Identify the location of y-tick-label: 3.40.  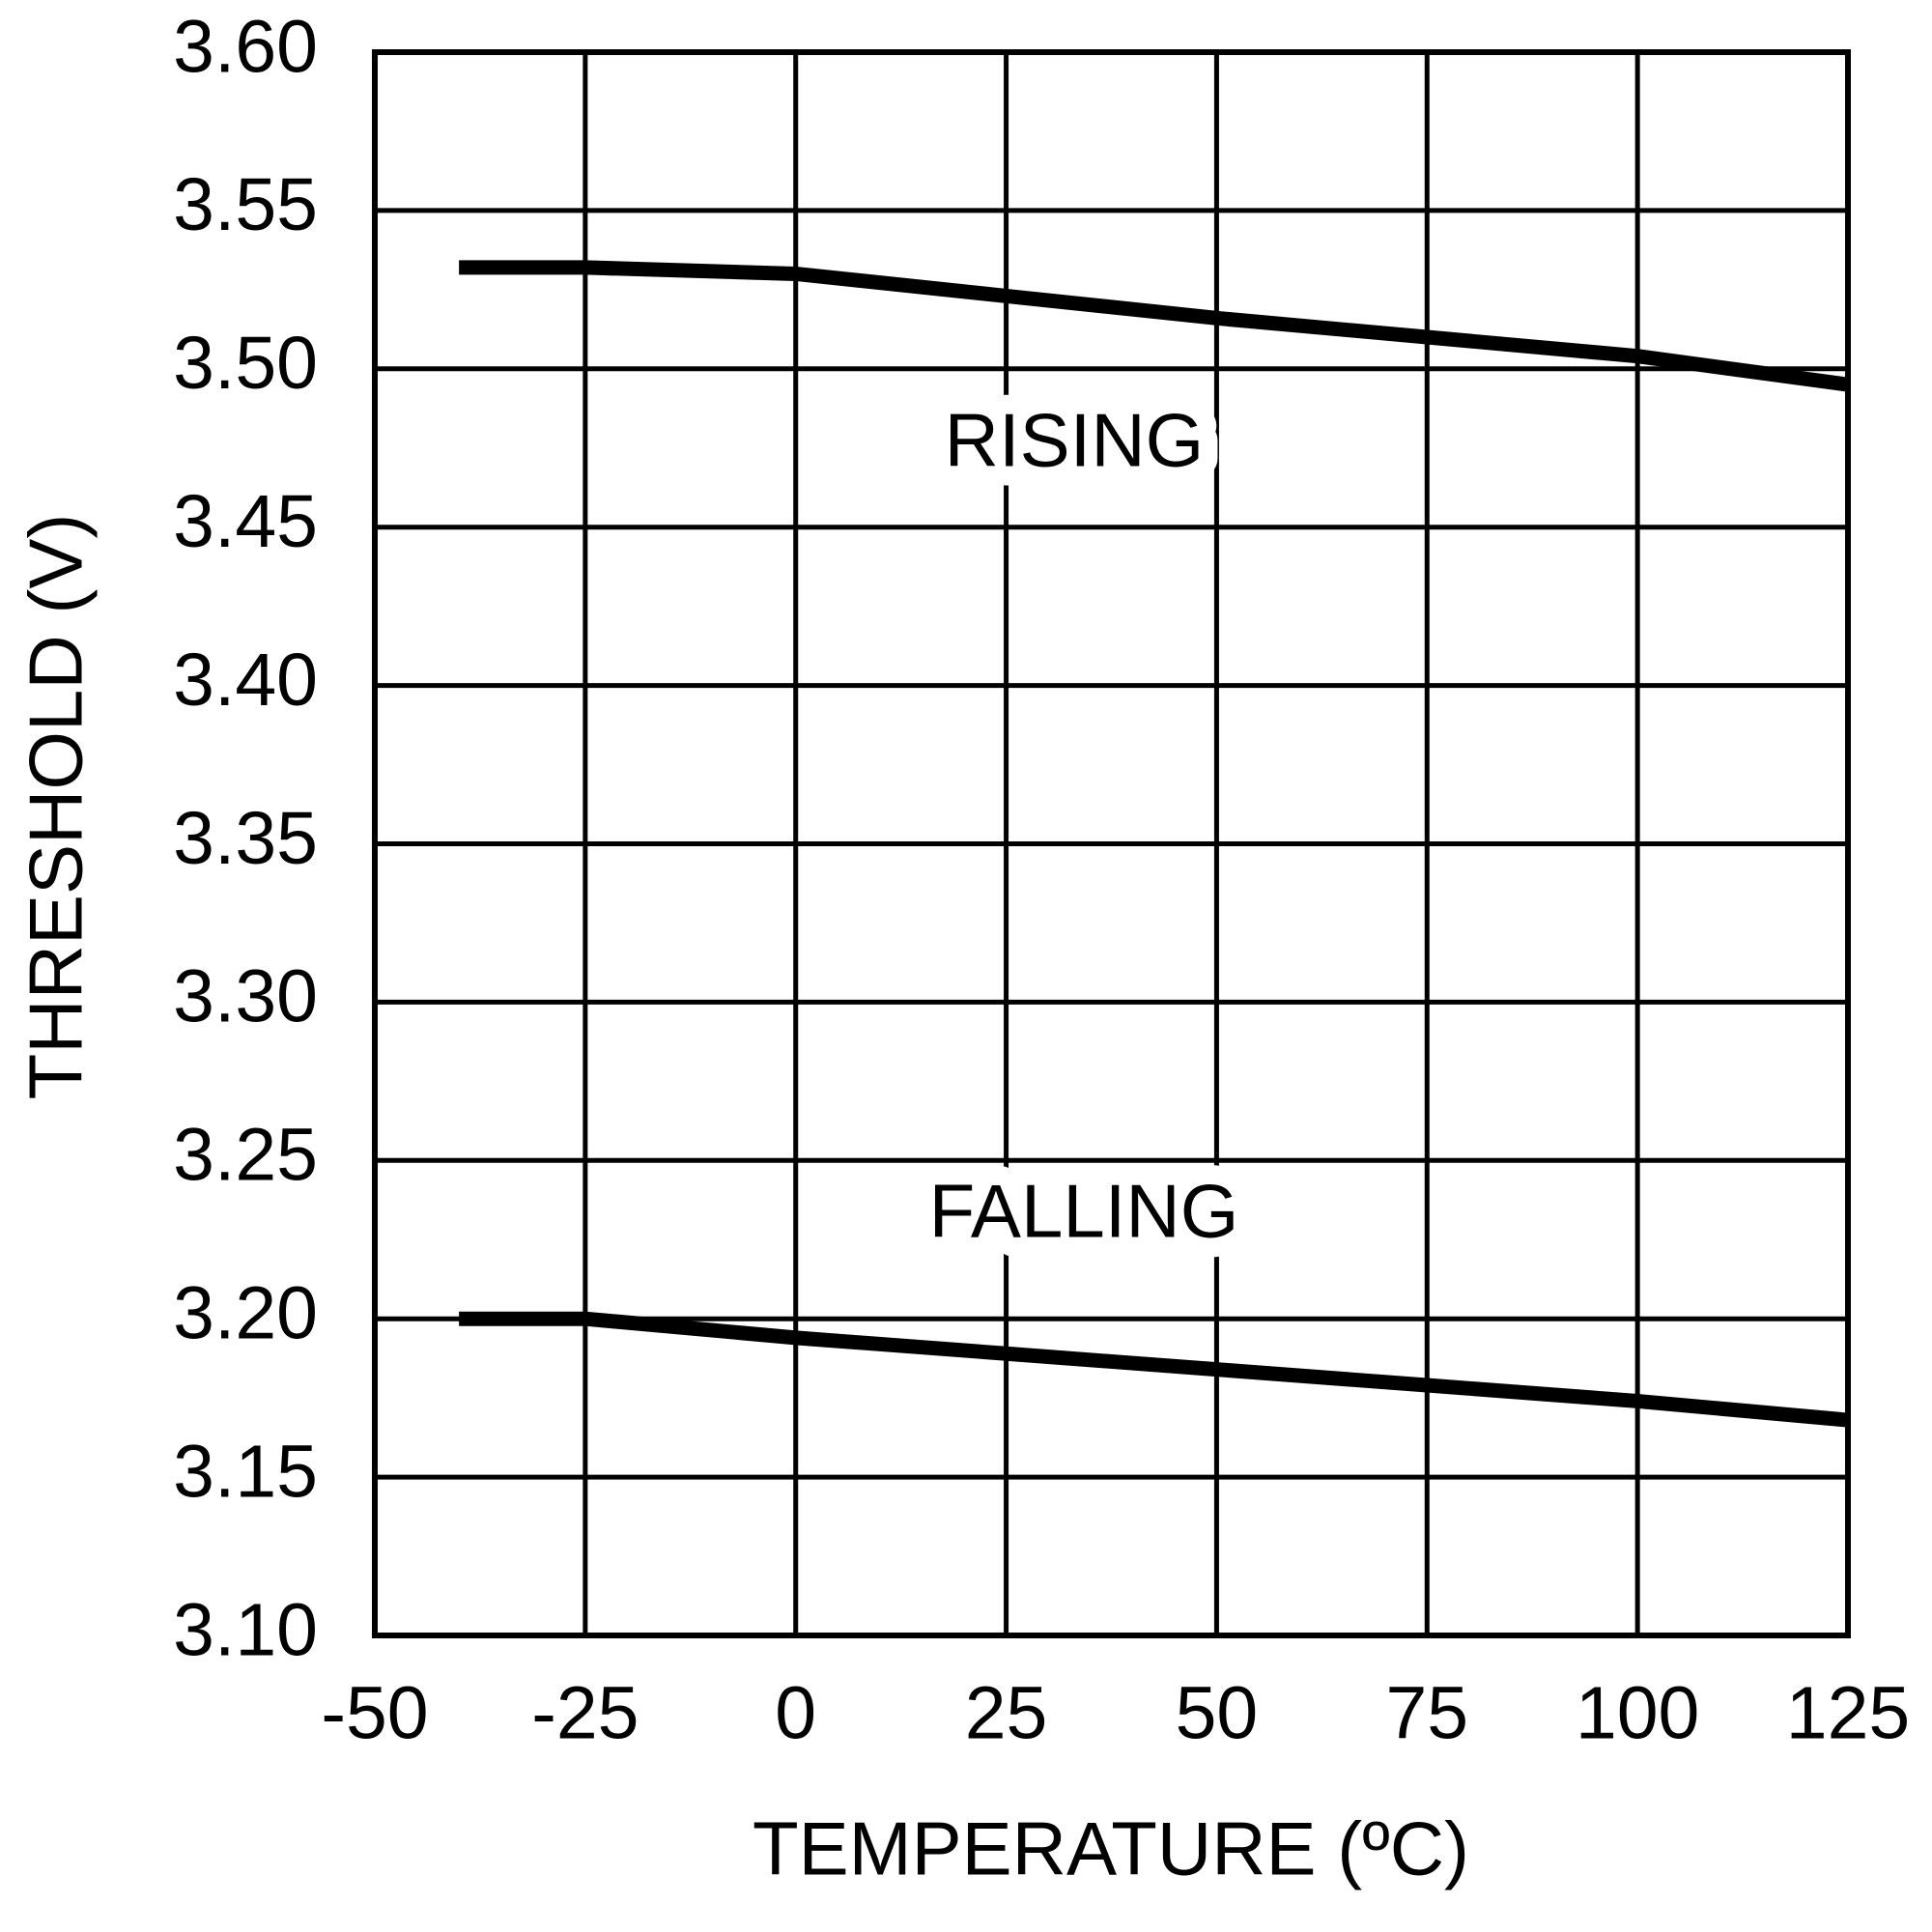
(245, 680).